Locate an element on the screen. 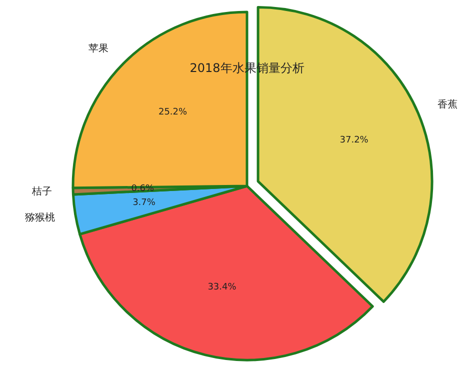  data-label: 3.7% is located at coordinates (144, 203).